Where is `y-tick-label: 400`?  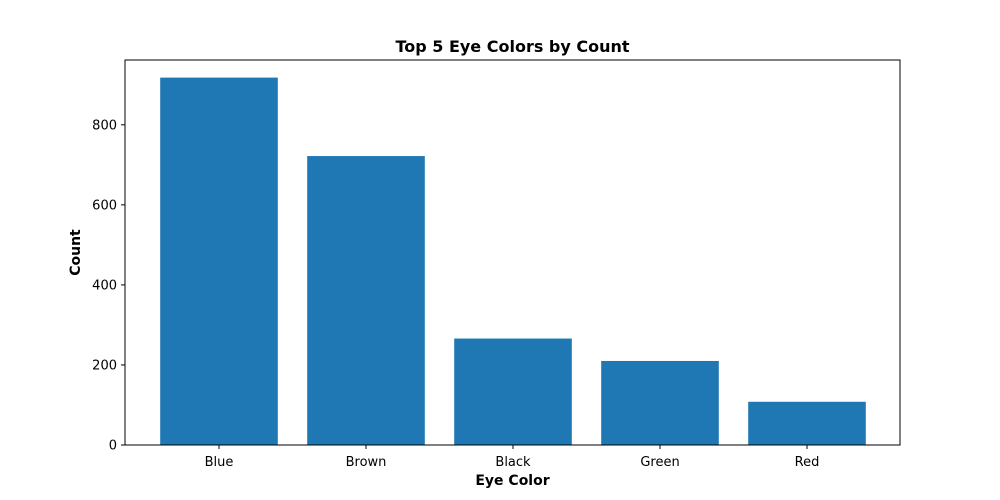
y-tick-label: 400 is located at coordinates (104, 285).